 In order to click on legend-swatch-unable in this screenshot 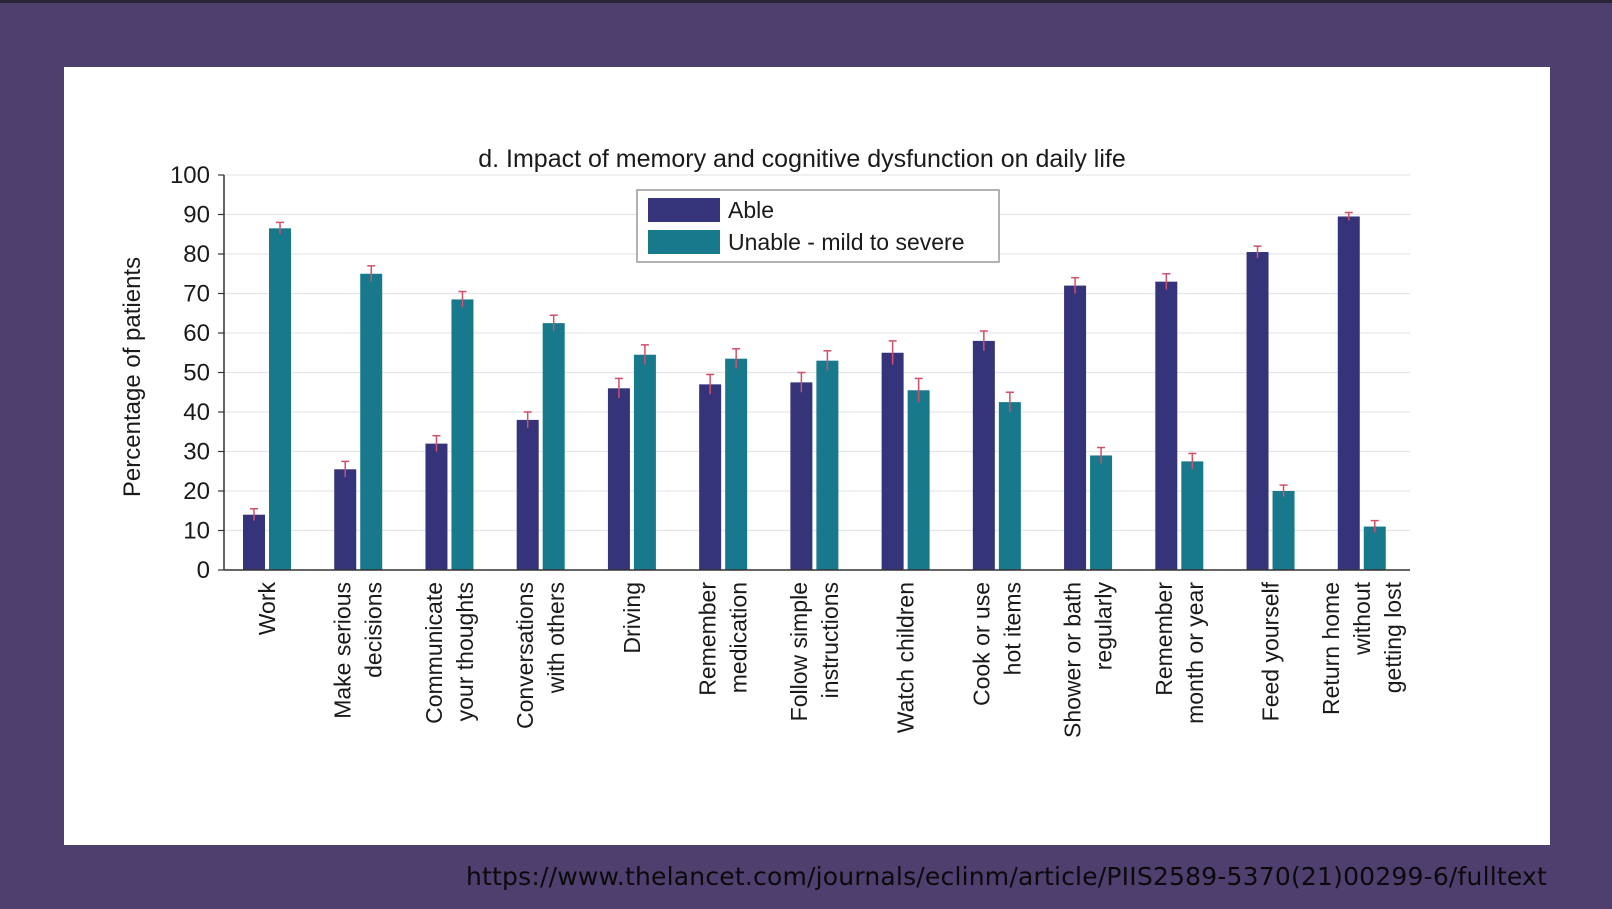, I will do `click(684, 242)`.